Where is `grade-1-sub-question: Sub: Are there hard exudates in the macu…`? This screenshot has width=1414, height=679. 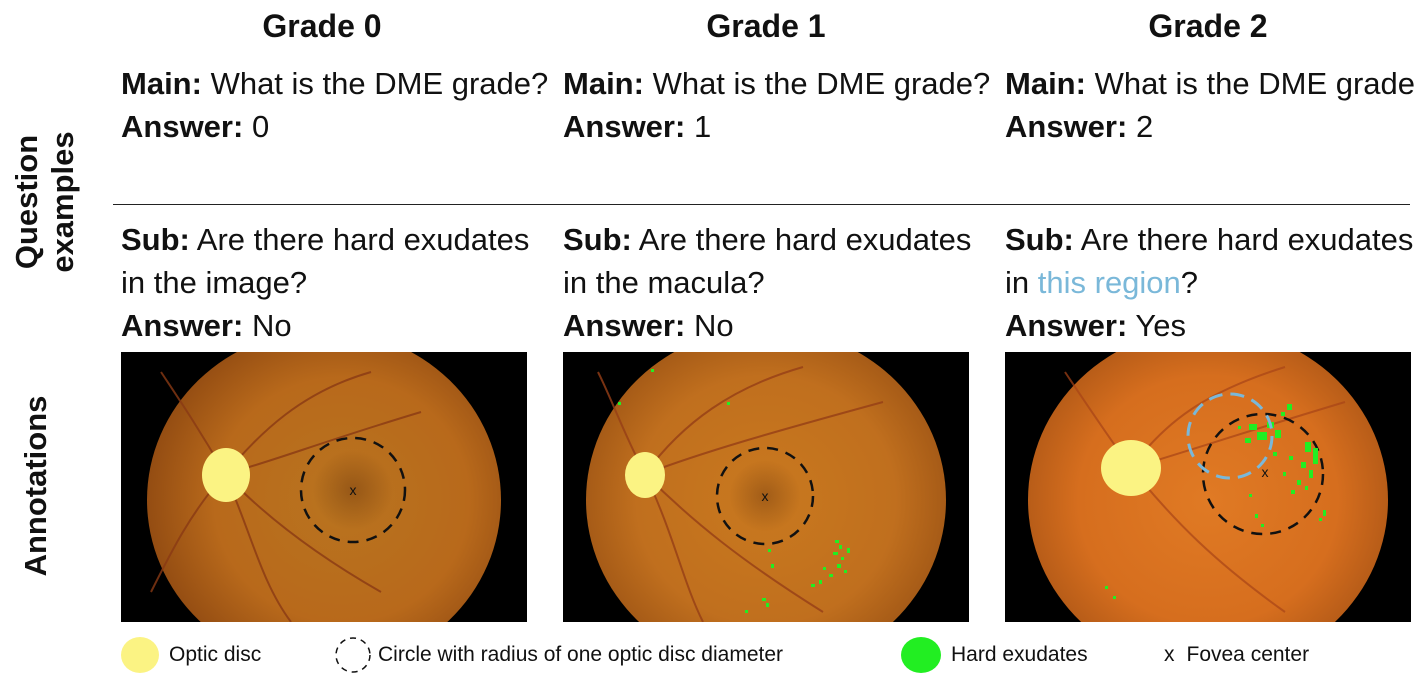
grade-1-sub-question: Sub: Are there hard exudates in the macu… is located at coordinates (783, 282).